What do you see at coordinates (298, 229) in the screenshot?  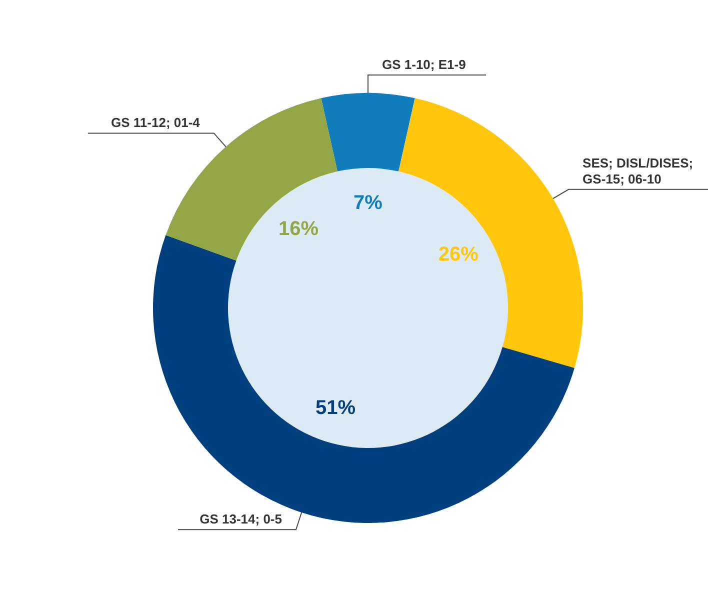 I see `data-label: 16%` at bounding box center [298, 229].